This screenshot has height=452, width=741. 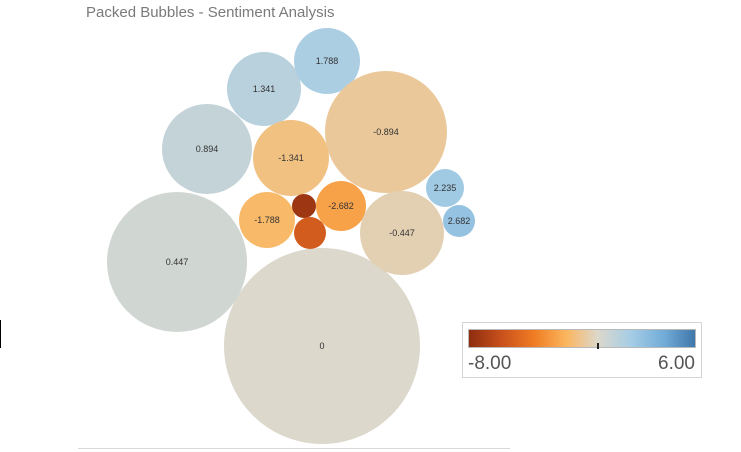 I want to click on bubble-label: -1.341, so click(x=291, y=158).